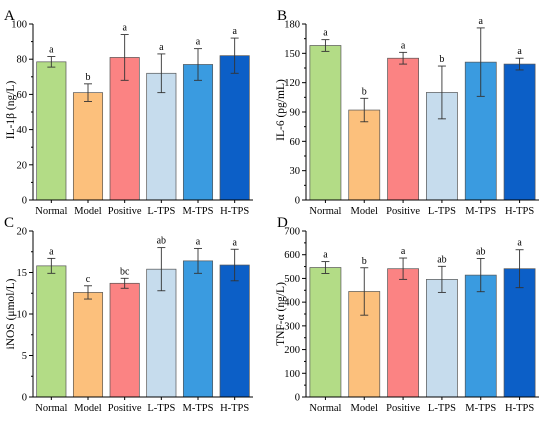  What do you see at coordinates (292, 279) in the screenshot?
I see `y-tick-label: 500` at bounding box center [292, 279].